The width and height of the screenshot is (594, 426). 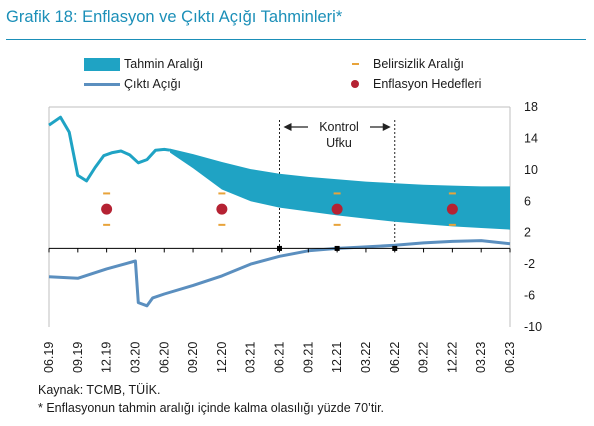 I want to click on forecast-band, so click(x=340, y=189).